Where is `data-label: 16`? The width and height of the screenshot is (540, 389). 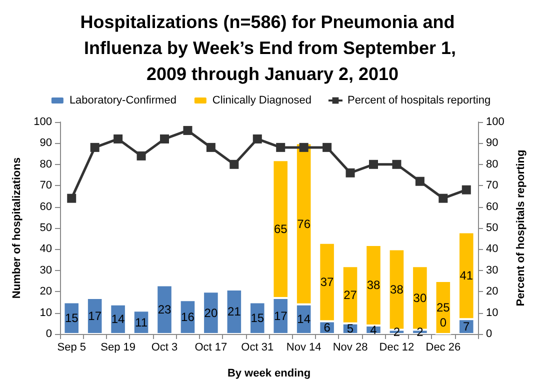 data-label: 16 is located at coordinates (188, 317).